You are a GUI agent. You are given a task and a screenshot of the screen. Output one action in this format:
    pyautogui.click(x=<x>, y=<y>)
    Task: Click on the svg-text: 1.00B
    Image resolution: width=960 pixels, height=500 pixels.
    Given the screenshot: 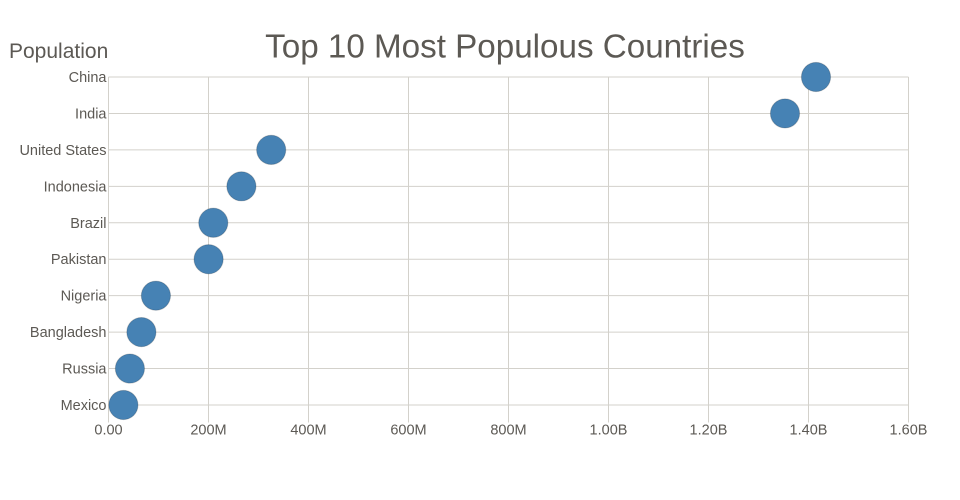 What is the action you would take?
    pyautogui.click(x=609, y=431)
    